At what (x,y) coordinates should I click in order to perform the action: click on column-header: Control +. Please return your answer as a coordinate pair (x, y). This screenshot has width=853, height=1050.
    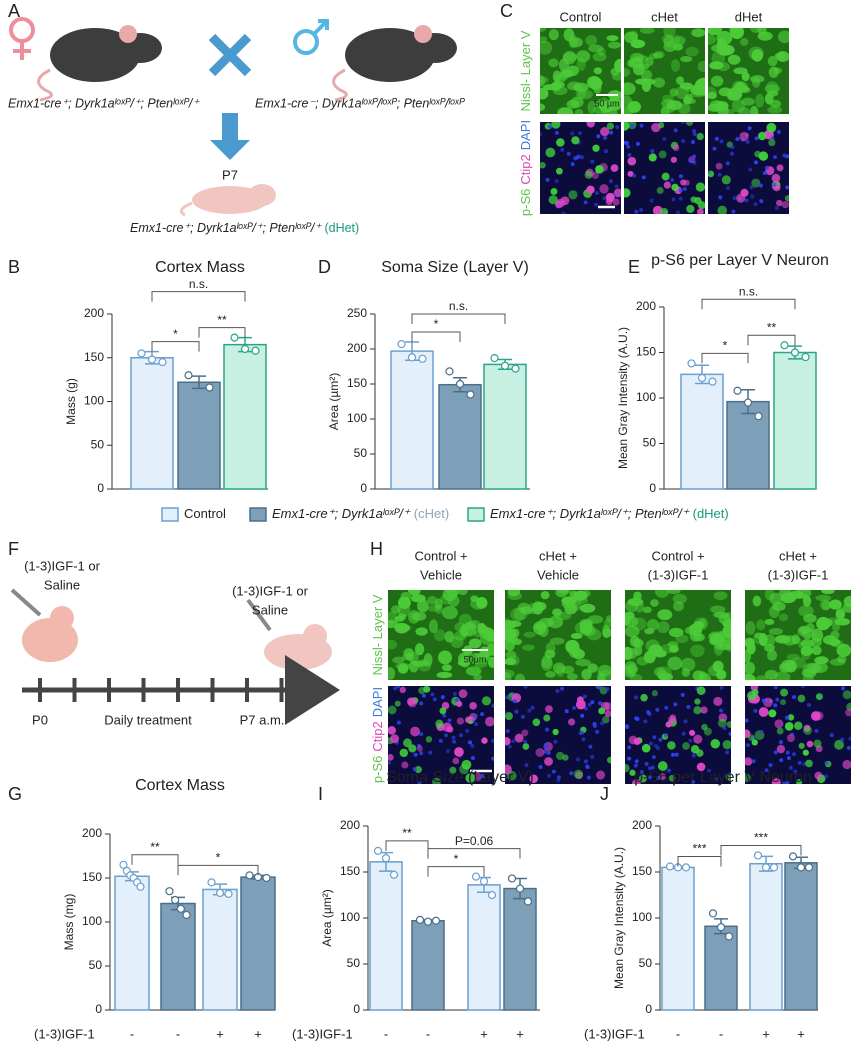
    Looking at the image, I should click on (677, 555).